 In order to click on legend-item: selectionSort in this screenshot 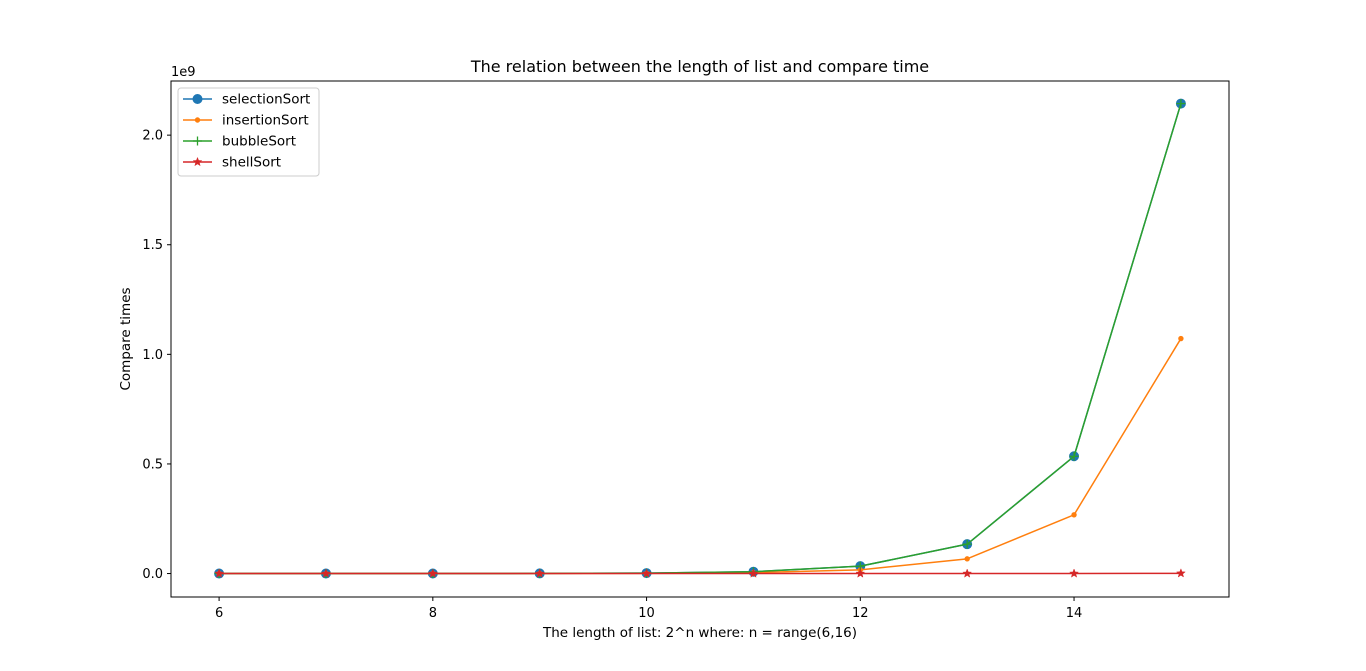, I will do `click(246, 100)`.